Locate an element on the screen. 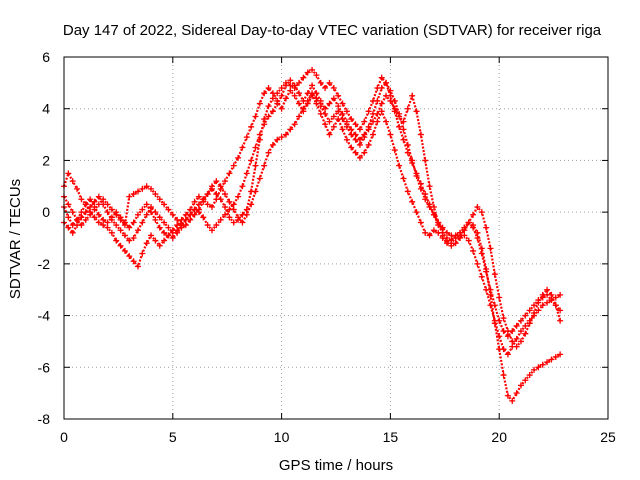 This screenshot has width=640, height=480. y-tick-label: -6 is located at coordinates (44, 367).